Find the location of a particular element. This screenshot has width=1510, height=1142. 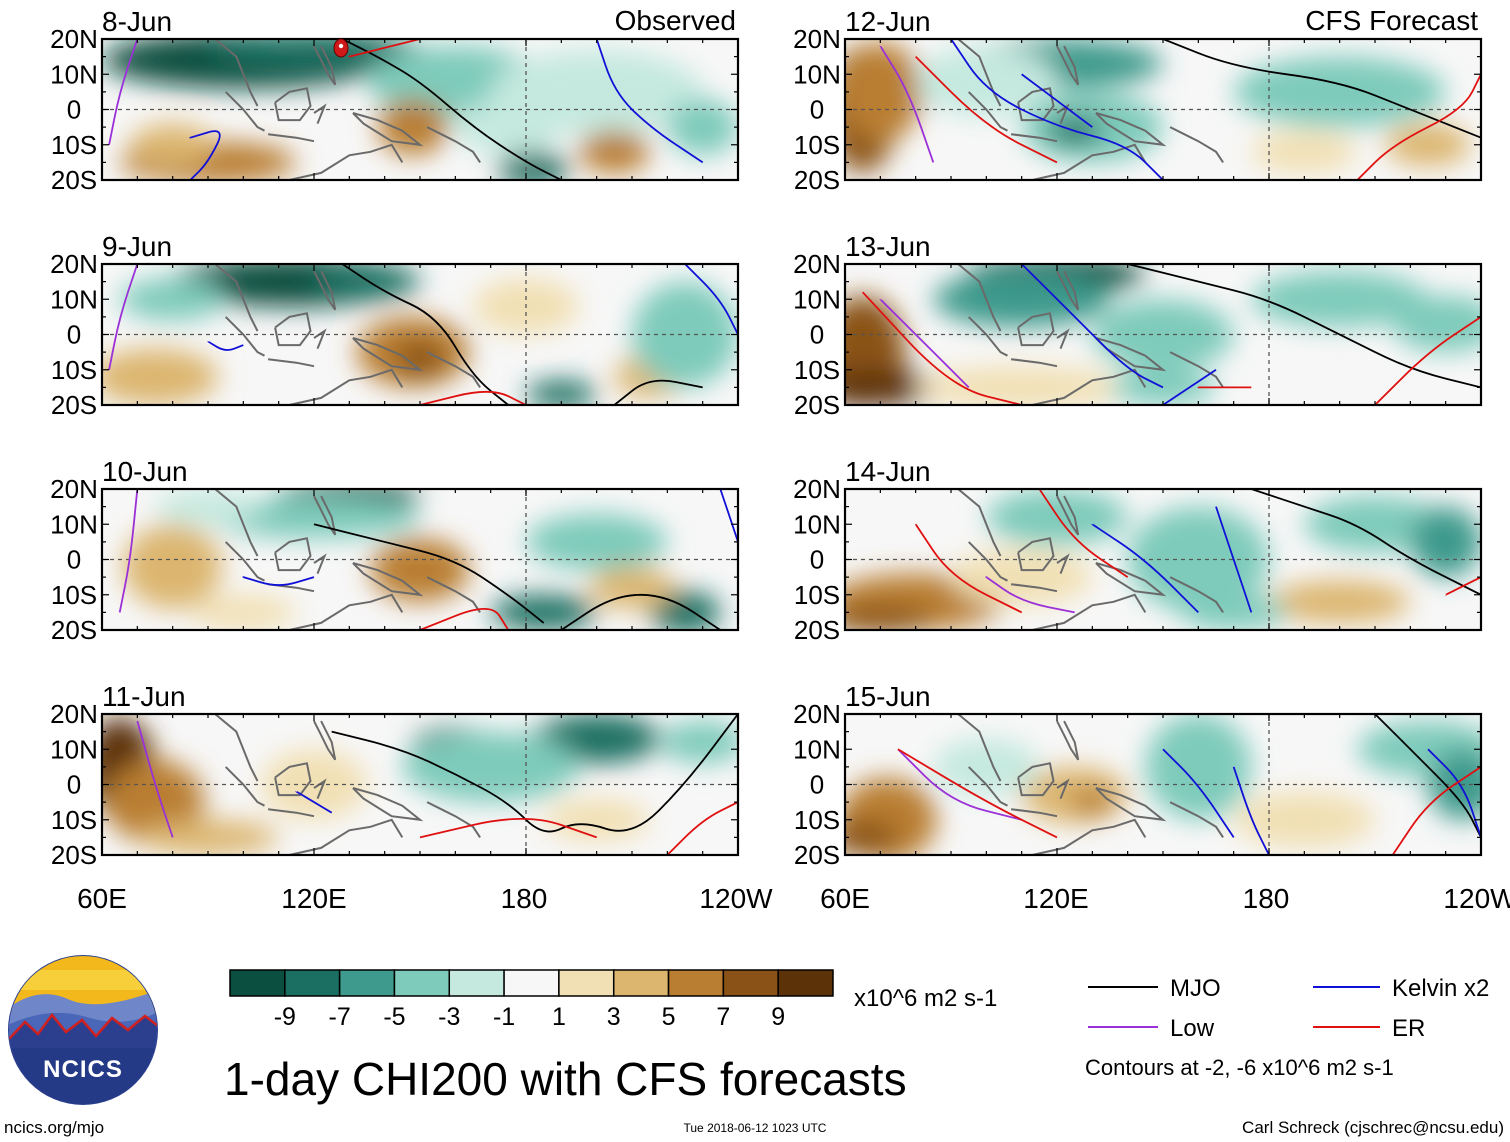

legend-low-label: Low is located at coordinates (1192, 1028).